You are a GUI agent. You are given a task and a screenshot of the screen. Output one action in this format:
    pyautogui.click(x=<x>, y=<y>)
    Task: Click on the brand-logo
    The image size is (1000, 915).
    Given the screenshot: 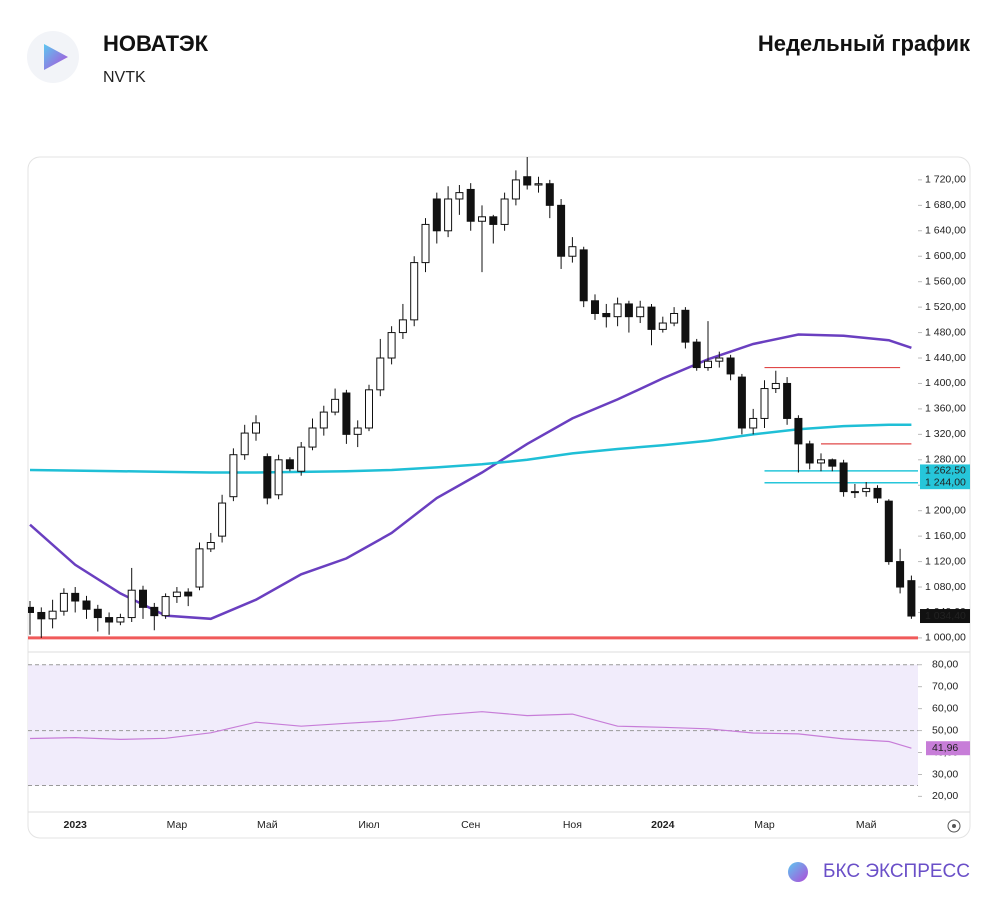 What is the action you would take?
    pyautogui.click(x=798, y=872)
    